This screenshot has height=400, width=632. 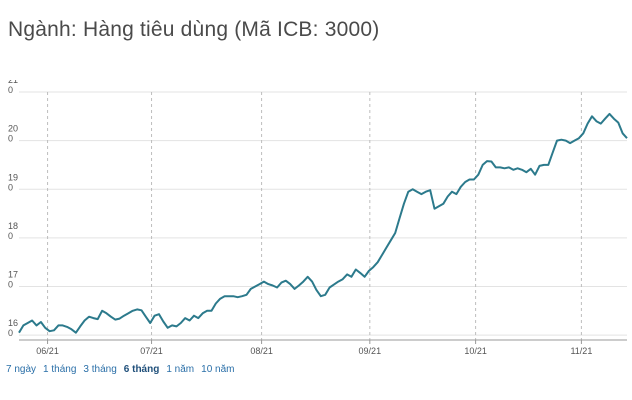 What do you see at coordinates (13, 226) in the screenshot?
I see `y-tick-label: 18` at bounding box center [13, 226].